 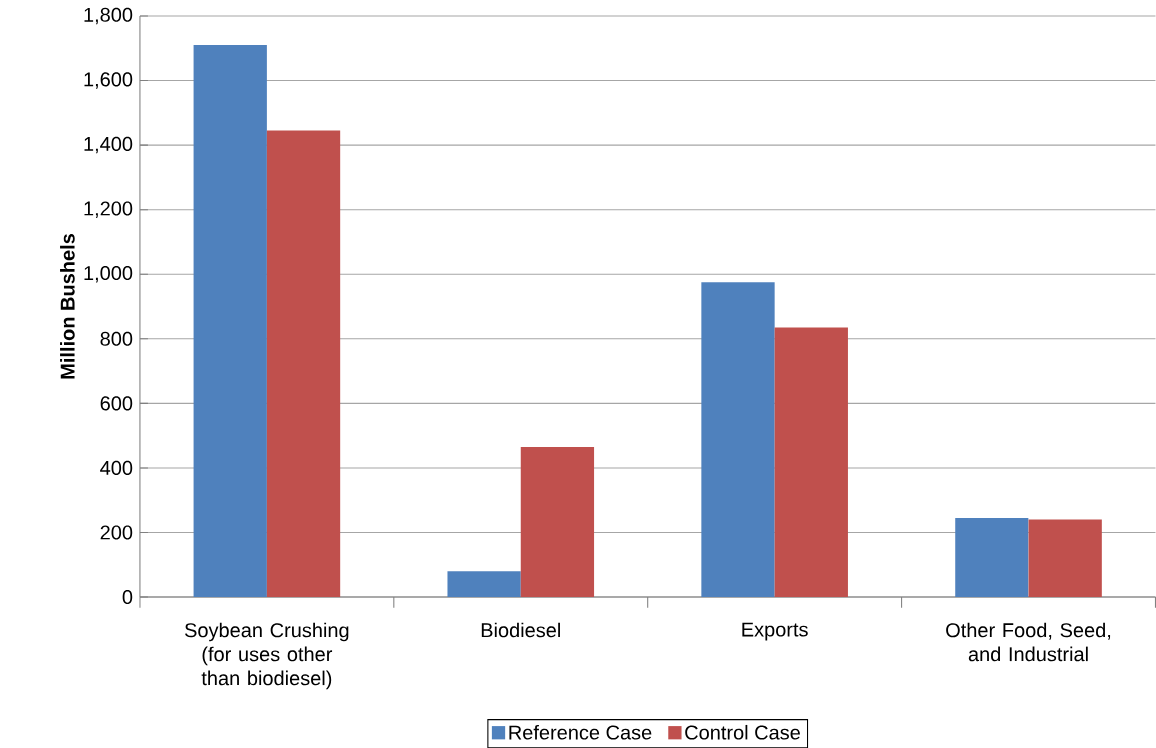 What do you see at coordinates (520, 630) in the screenshot?
I see `x-tick-label: Biodiesel` at bounding box center [520, 630].